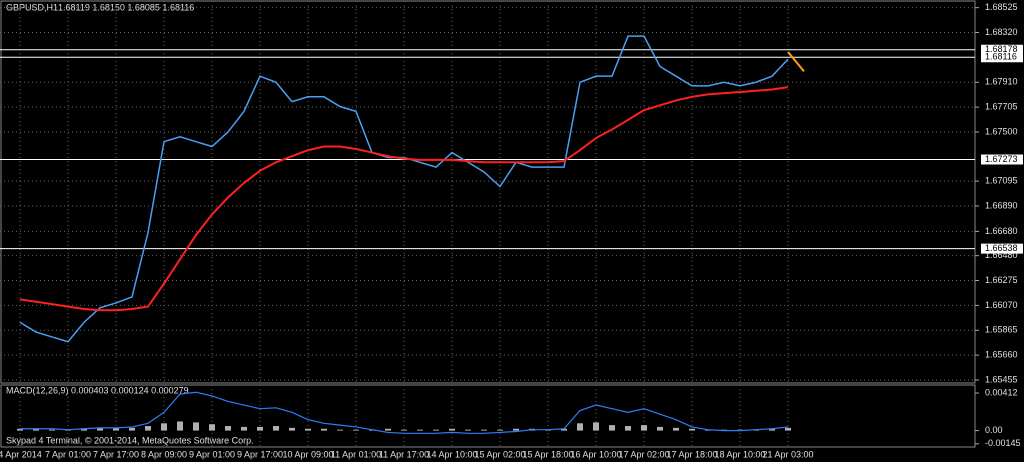 This screenshot has height=462, width=1024. What do you see at coordinates (68, 454) in the screenshot?
I see `x-tick-label: 7 Apr 01:00` at bounding box center [68, 454].